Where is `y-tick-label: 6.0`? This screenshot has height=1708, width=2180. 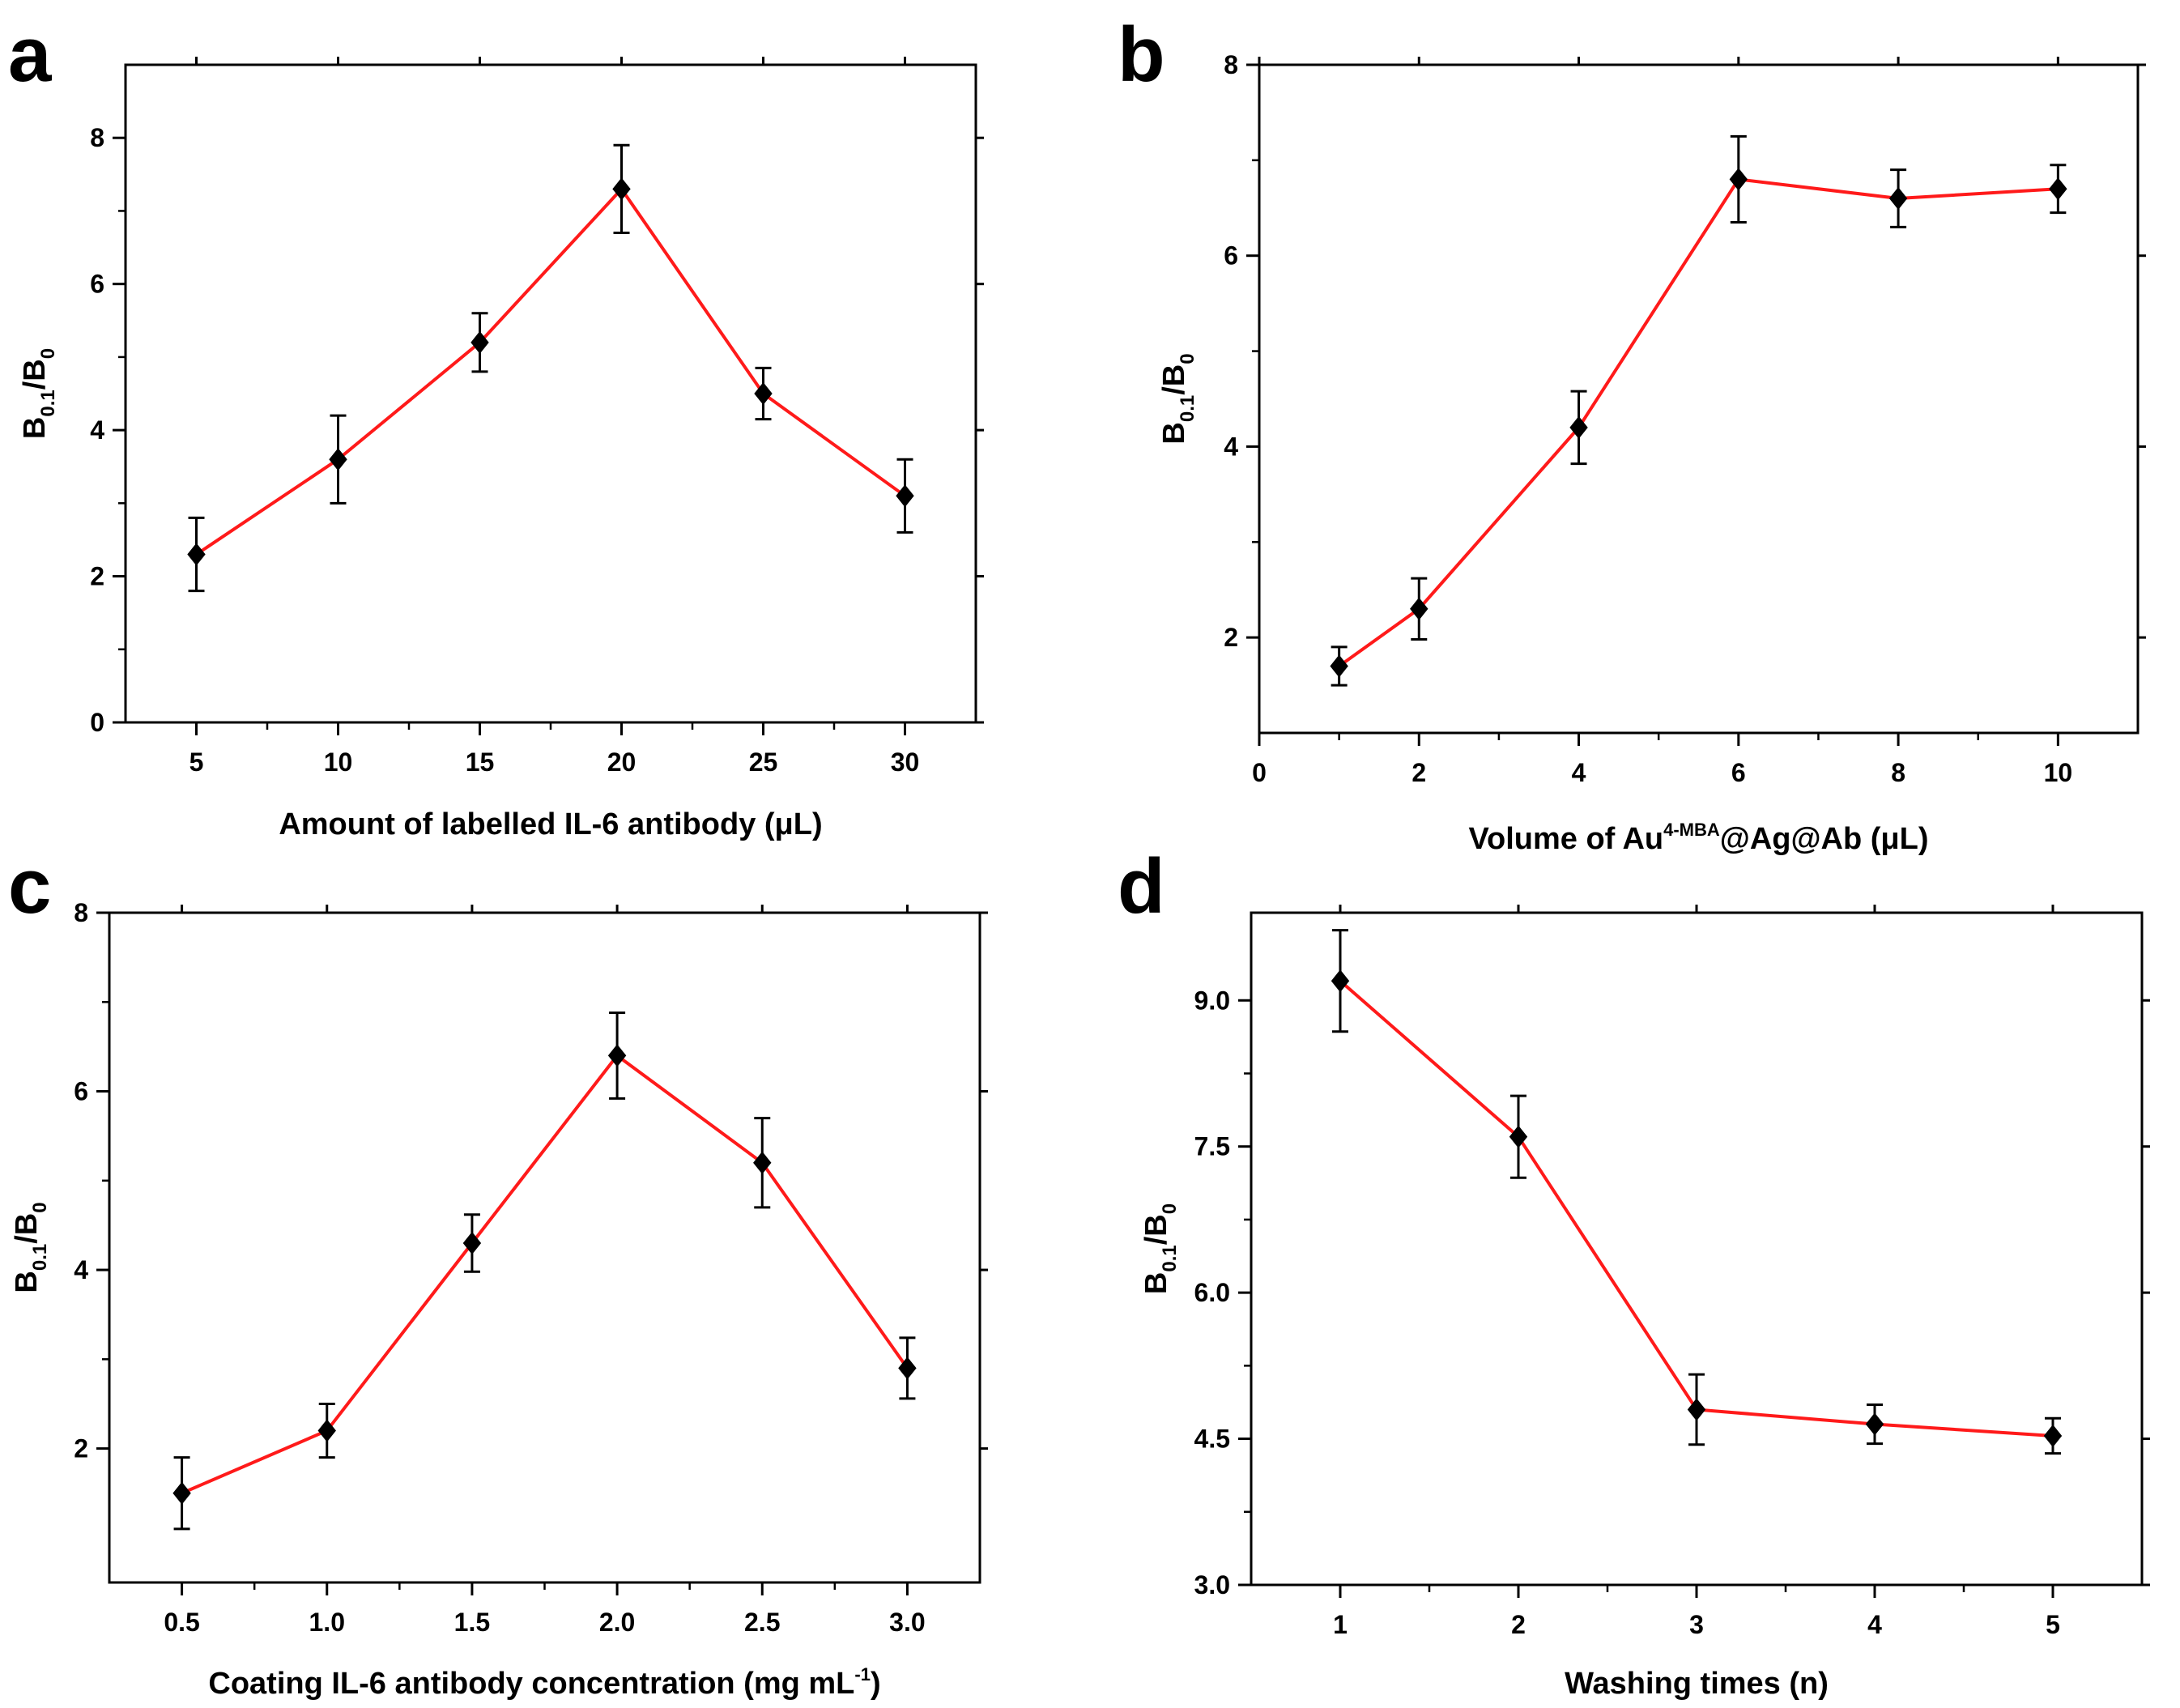
y-tick-label: 6.0 is located at coordinates (1212, 1292).